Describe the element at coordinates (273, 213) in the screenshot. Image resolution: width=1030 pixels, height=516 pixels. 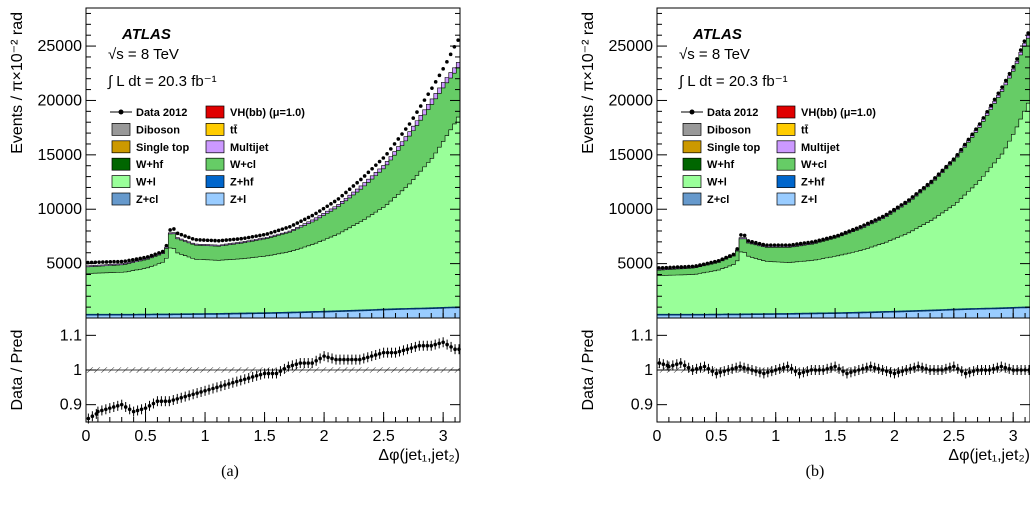
I see `stack-w-l` at that location.